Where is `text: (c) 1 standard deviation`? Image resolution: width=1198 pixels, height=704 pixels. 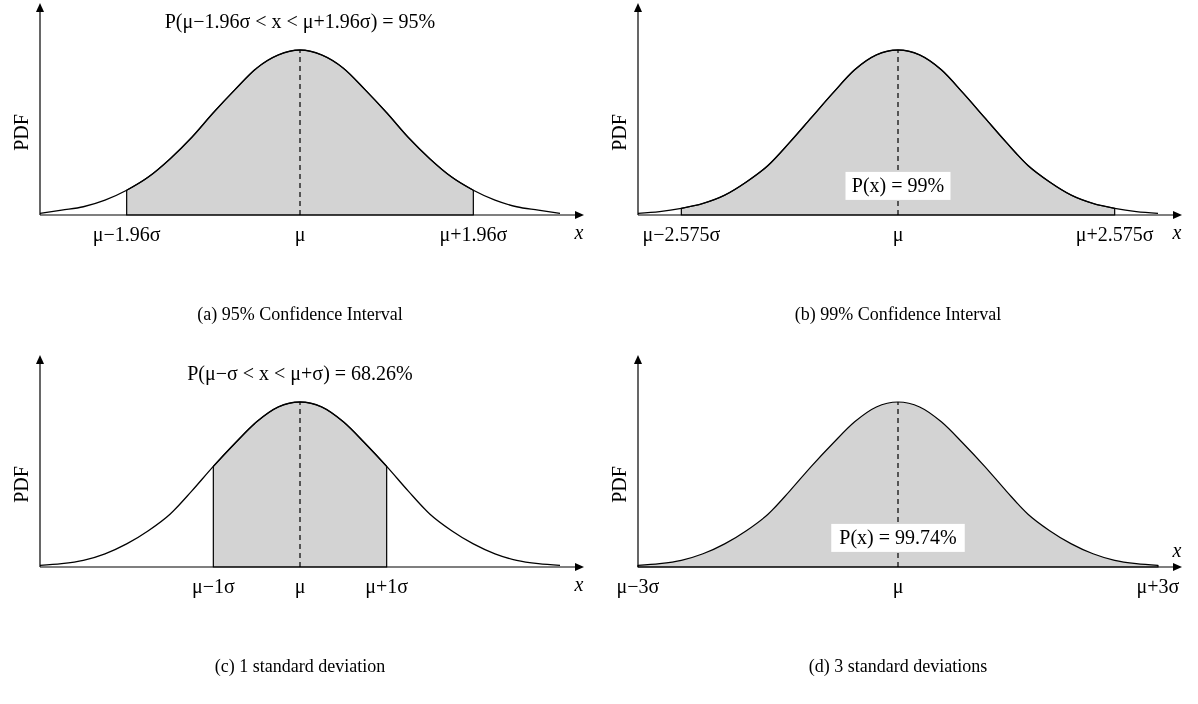
text: (c) 1 standard deviation is located at coordinates (300, 666).